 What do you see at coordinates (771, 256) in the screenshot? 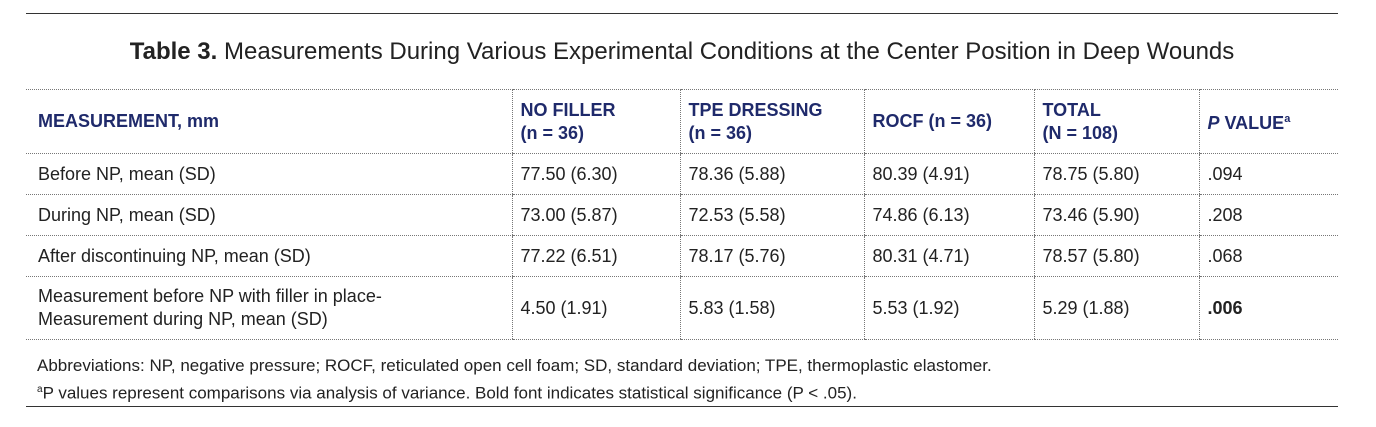
I see `cell-tpe-dressing: 78.17 (5.76)` at bounding box center [771, 256].